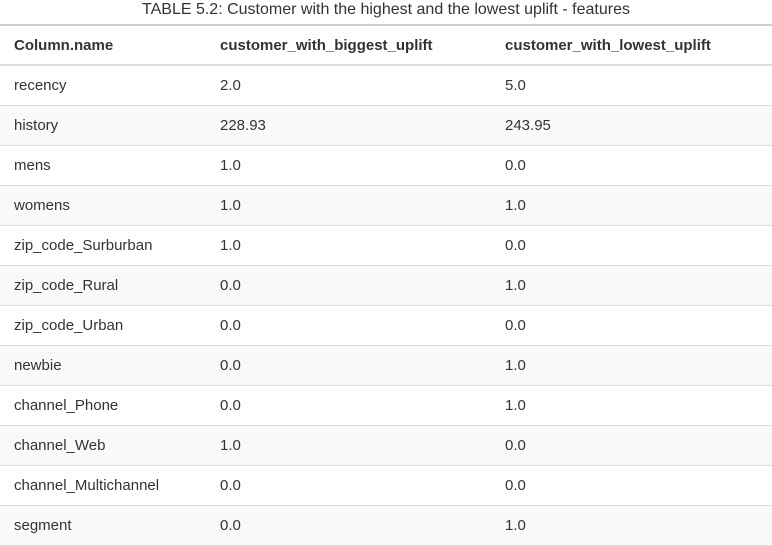 The height and width of the screenshot is (546, 772). I want to click on cell-column-name: channel_Multichannel, so click(87, 485).